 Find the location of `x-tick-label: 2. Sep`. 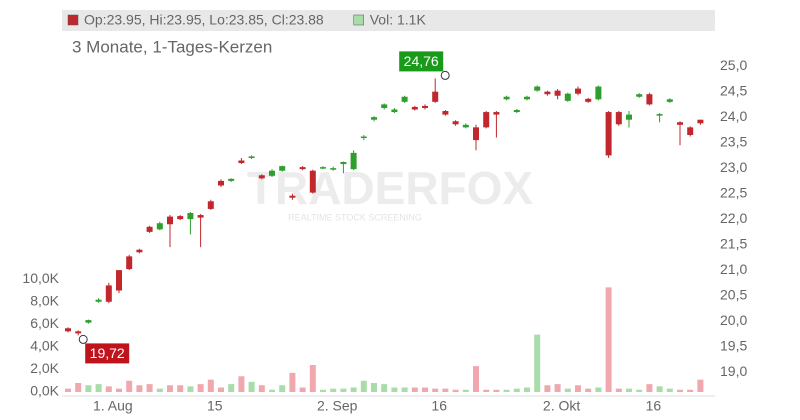

x-tick-label: 2. Sep is located at coordinates (337, 406).